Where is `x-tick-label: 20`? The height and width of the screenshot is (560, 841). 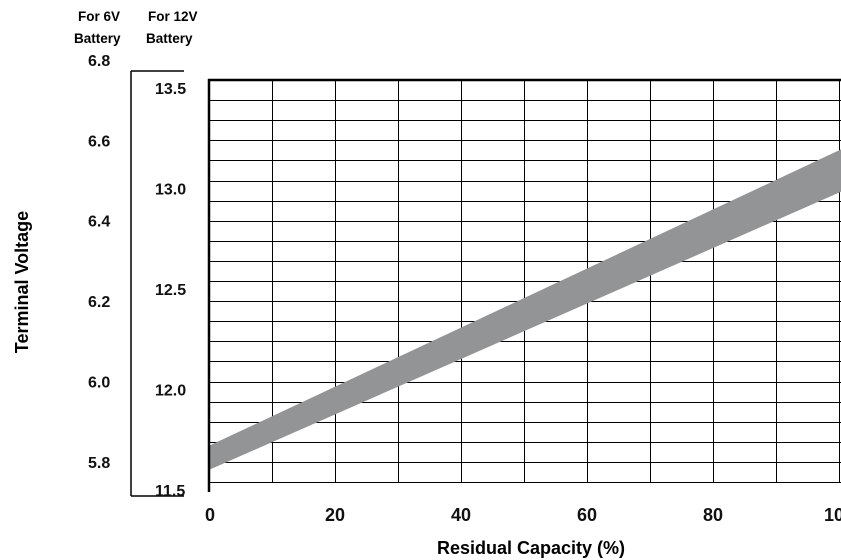
x-tick-label: 20 is located at coordinates (335, 515).